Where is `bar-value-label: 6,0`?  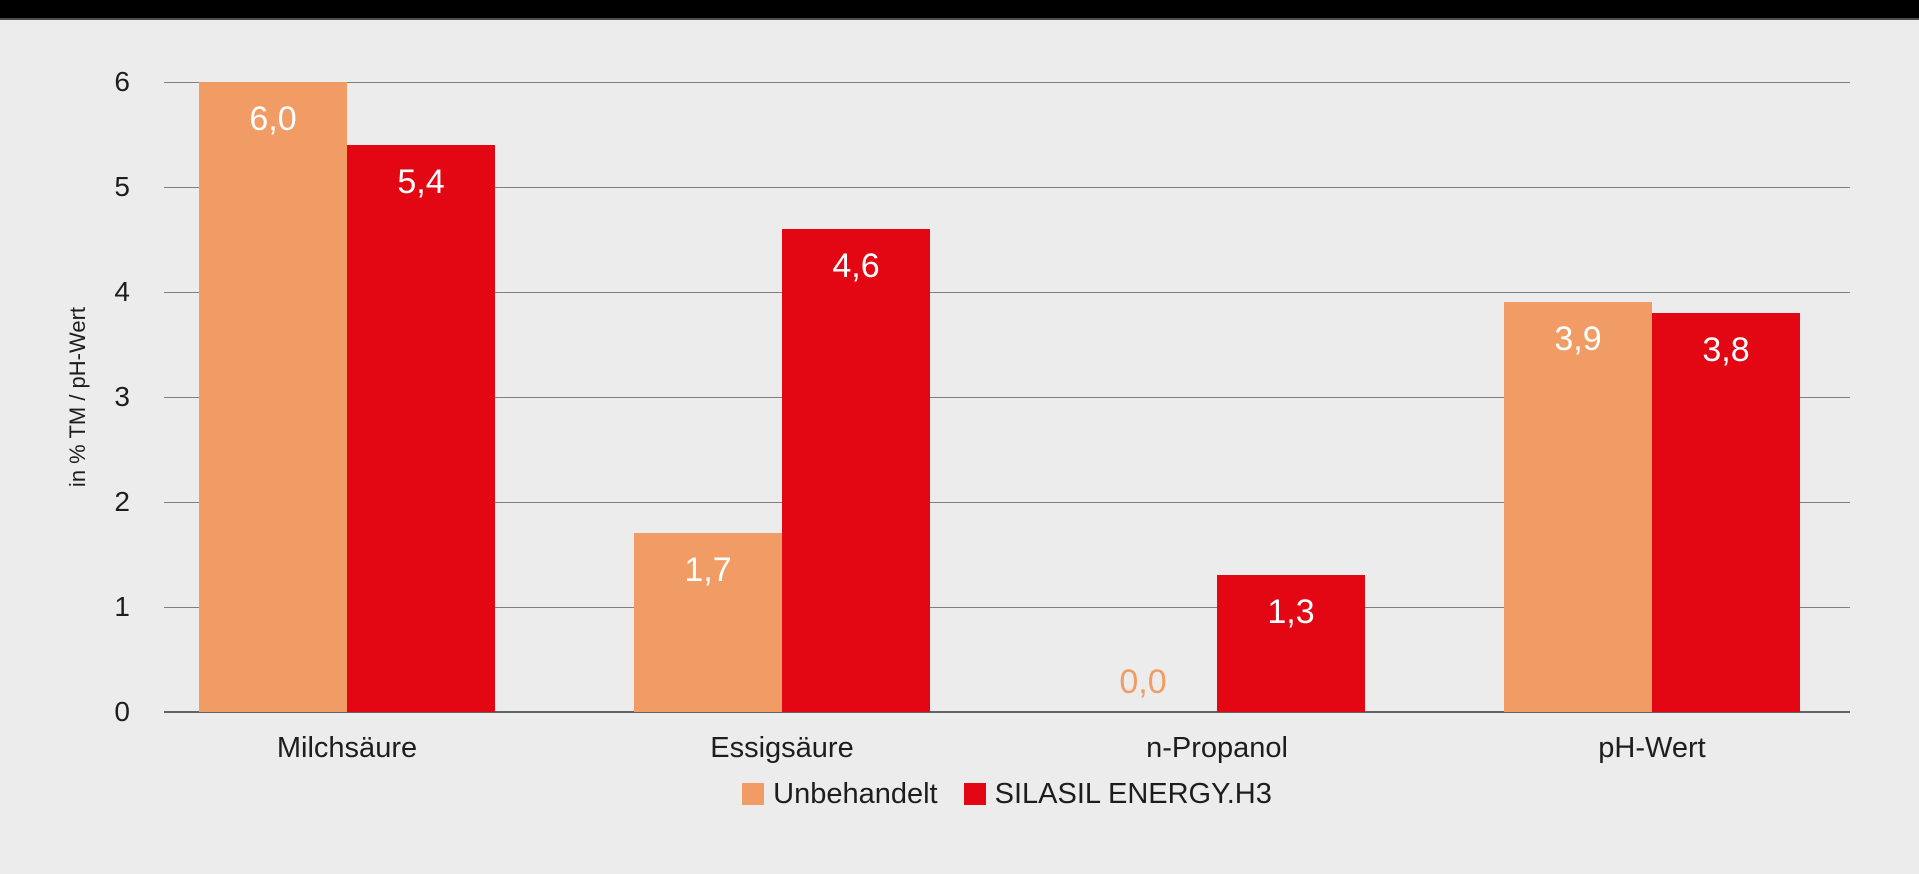 bar-value-label: 6,0 is located at coordinates (273, 119).